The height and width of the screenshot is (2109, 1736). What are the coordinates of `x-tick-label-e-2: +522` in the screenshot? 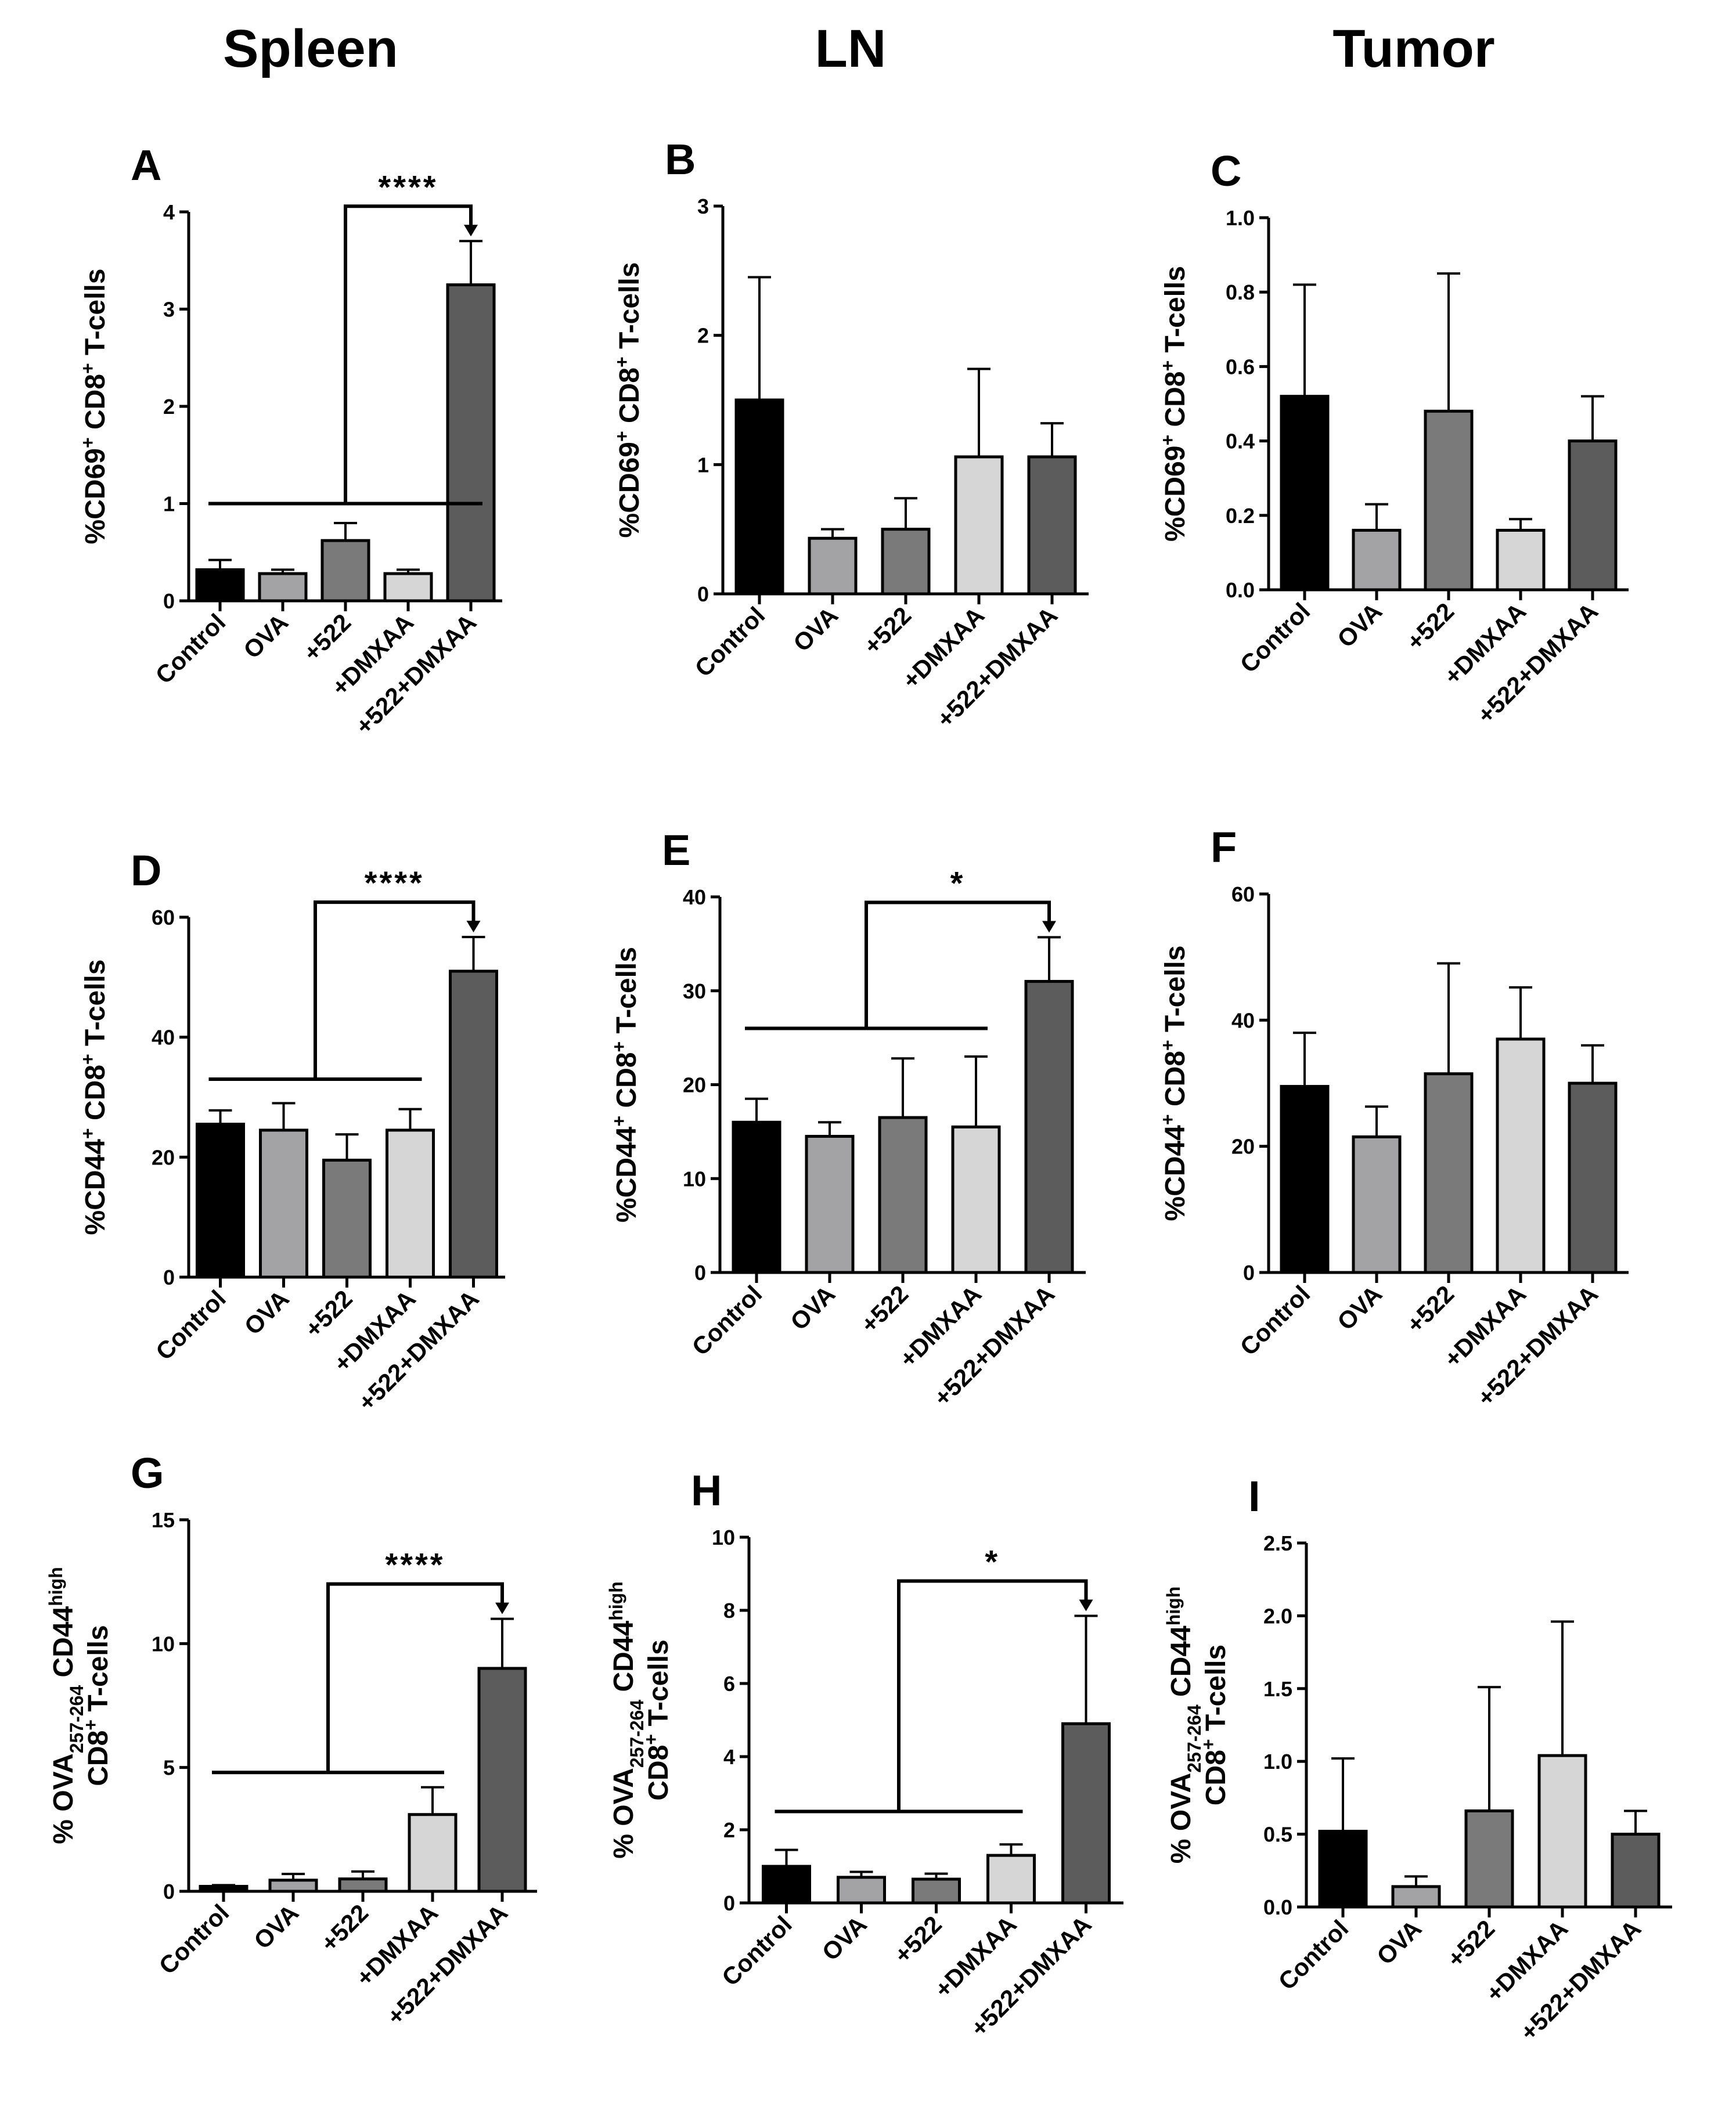 It's located at (884, 1309).